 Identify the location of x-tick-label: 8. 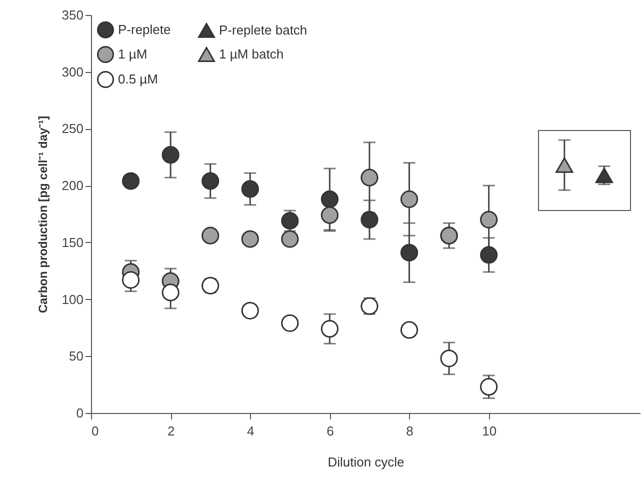
(410, 431).